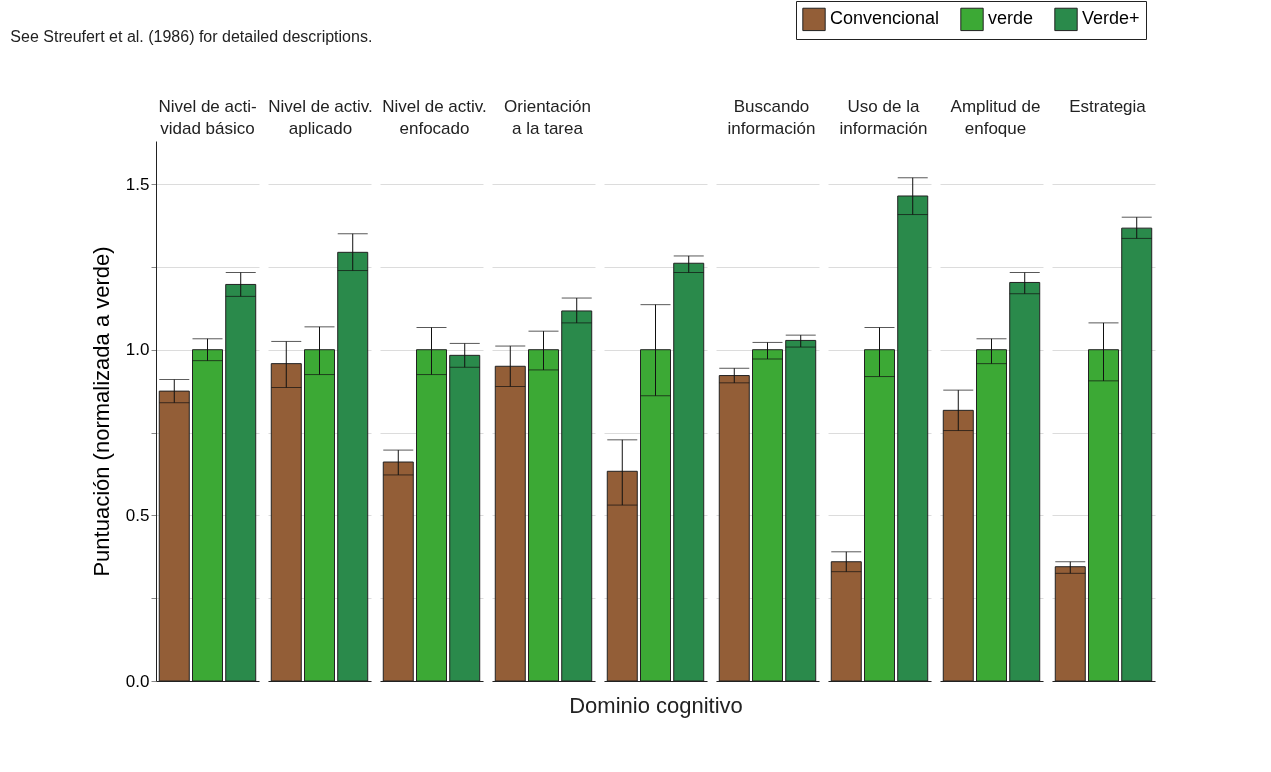  What do you see at coordinates (207, 117) in the screenshot?
I see `x-tick-label: Nivel de acti- vidad básico` at bounding box center [207, 117].